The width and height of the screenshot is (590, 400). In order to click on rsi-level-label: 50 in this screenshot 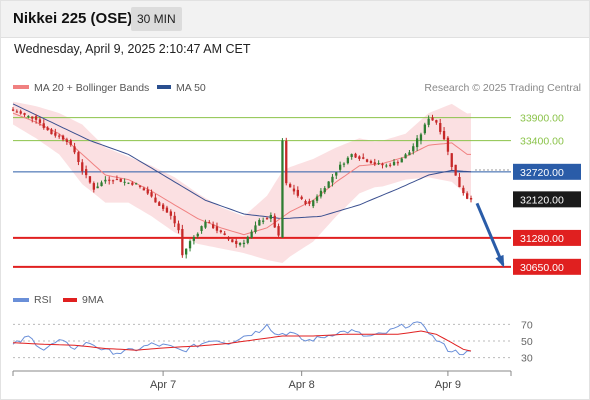, I will do `click(527, 342)`.